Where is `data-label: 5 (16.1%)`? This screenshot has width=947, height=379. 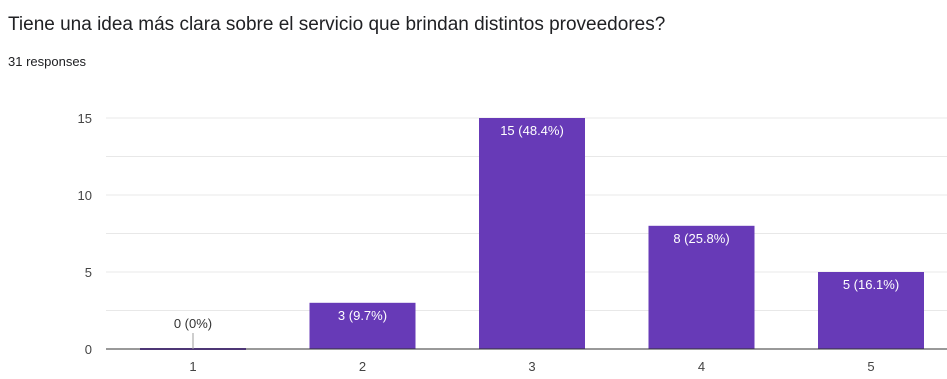 data-label: 5 (16.1%) is located at coordinates (871, 284).